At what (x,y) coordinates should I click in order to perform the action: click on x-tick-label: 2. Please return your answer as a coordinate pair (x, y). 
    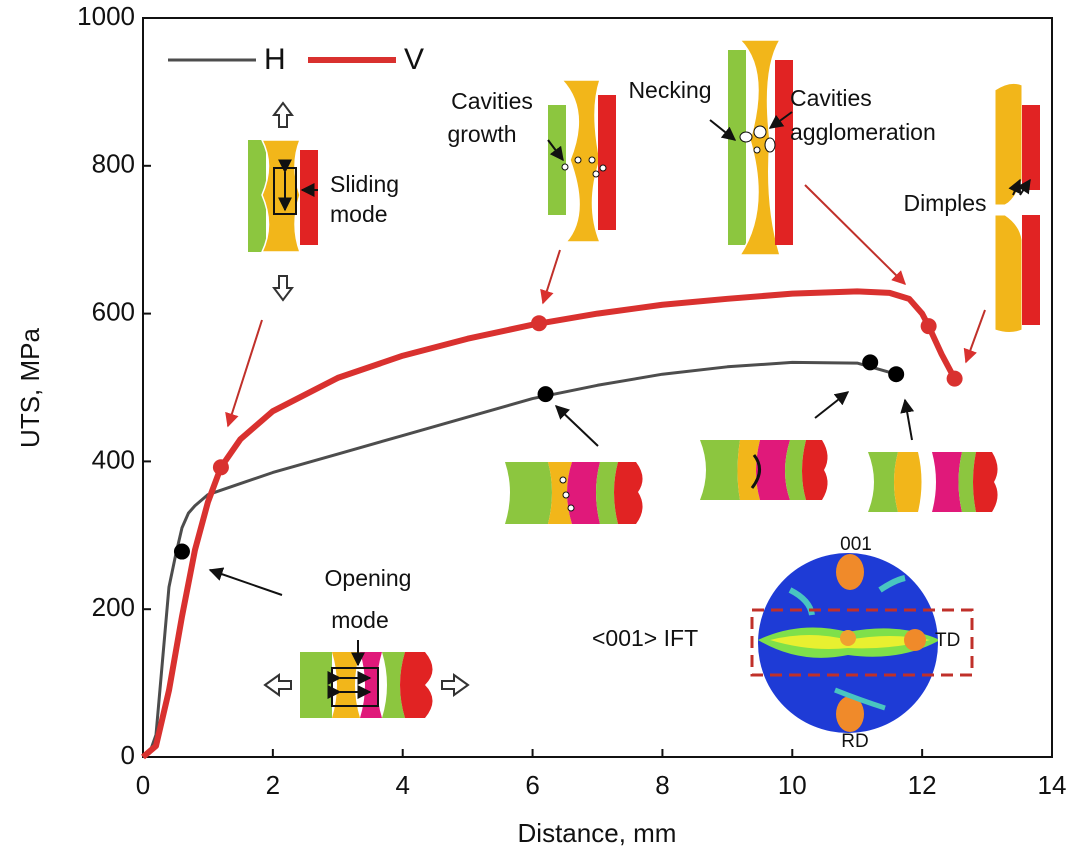
    Looking at the image, I should click on (273, 785).